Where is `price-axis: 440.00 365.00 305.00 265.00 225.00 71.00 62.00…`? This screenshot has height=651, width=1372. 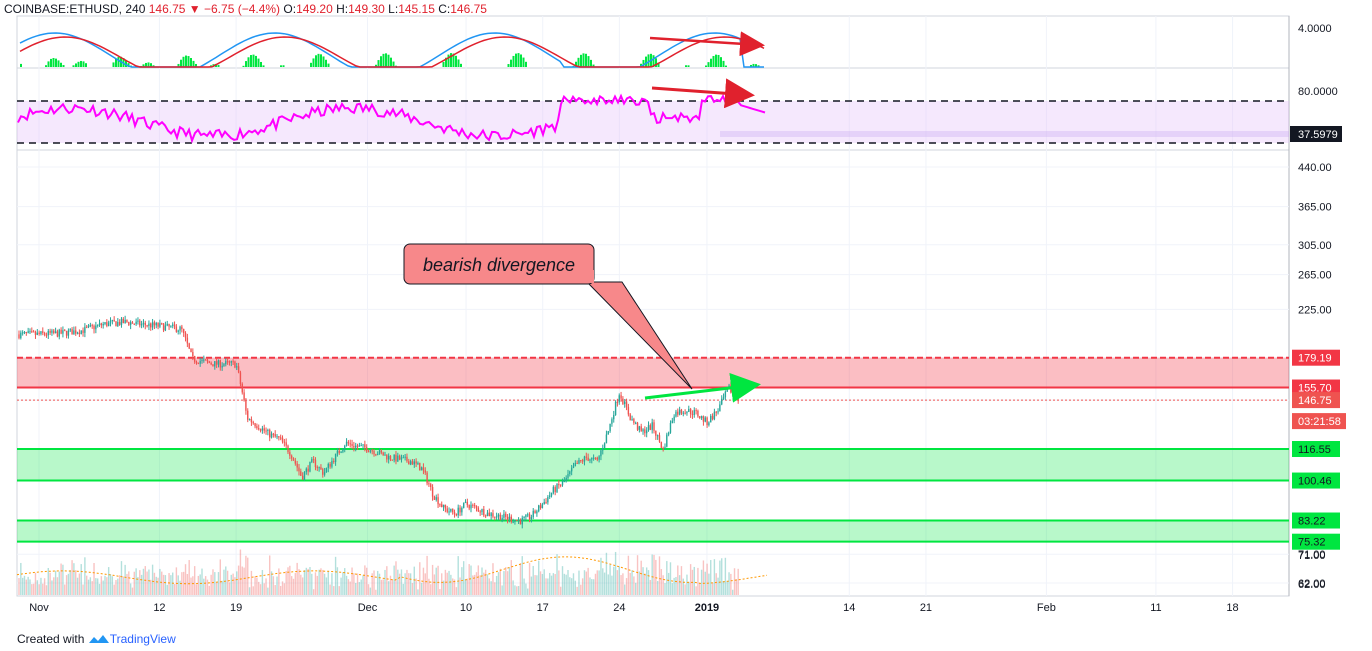 price-axis: 440.00 365.00 305.00 265.00 225.00 71.00 62.00… is located at coordinates (1318, 307).